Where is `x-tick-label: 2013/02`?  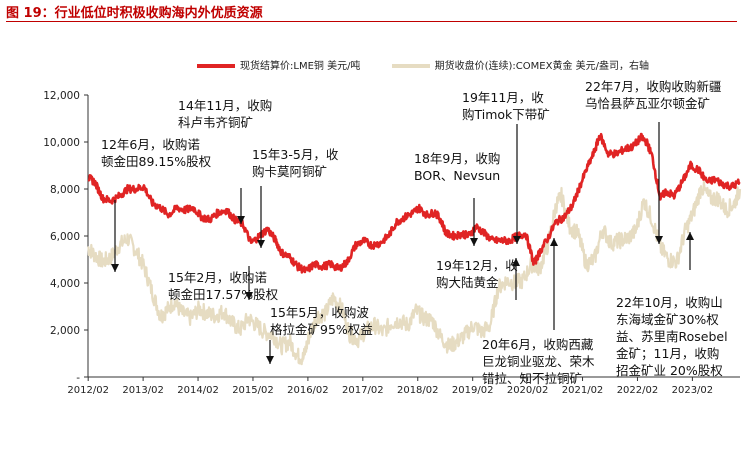
x-tick-label: 2013/02 is located at coordinates (143, 390).